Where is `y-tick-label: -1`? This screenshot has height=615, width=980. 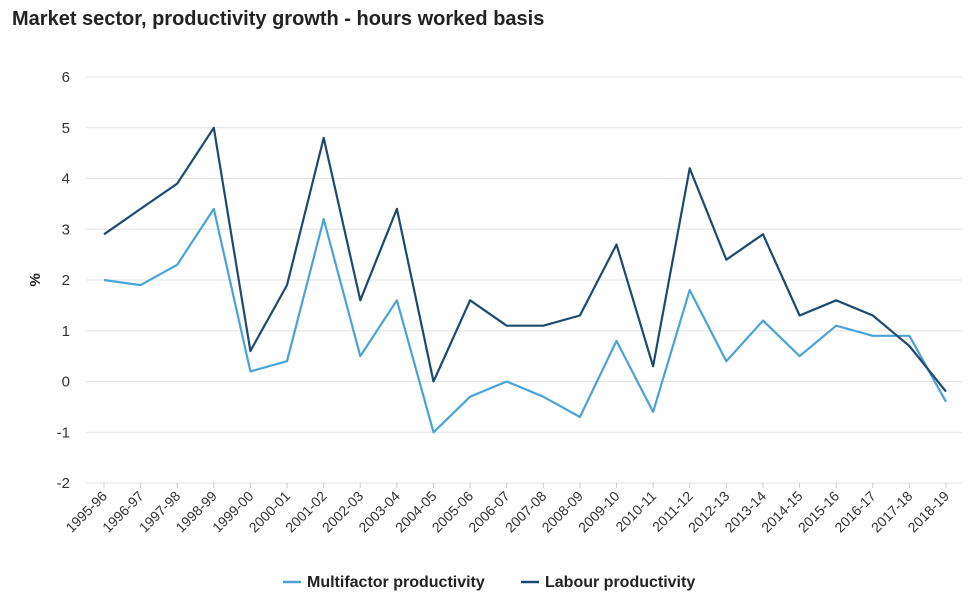
y-tick-label: -1 is located at coordinates (63, 432).